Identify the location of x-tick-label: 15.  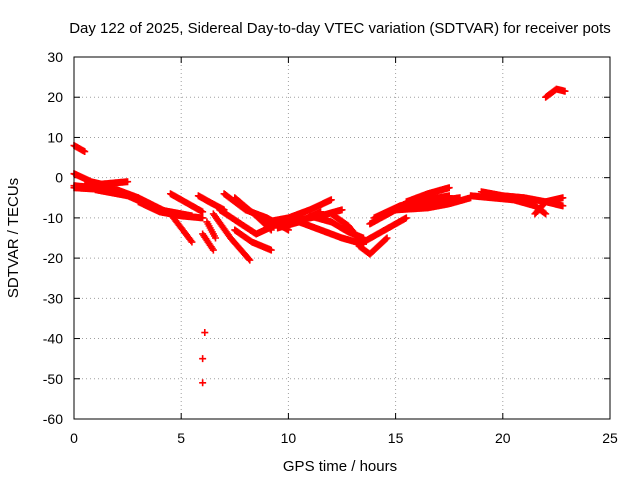
(396, 438).